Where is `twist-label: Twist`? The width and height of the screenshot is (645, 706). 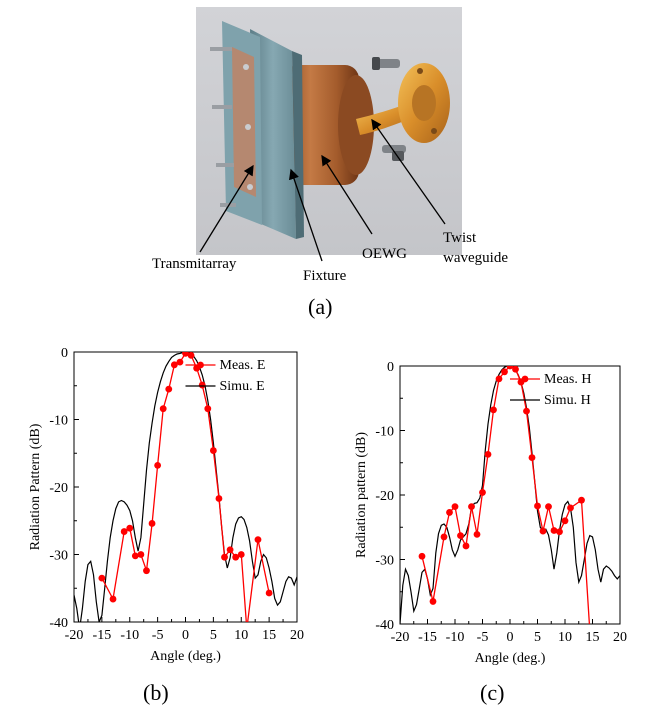 twist-label: Twist is located at coordinates (460, 238).